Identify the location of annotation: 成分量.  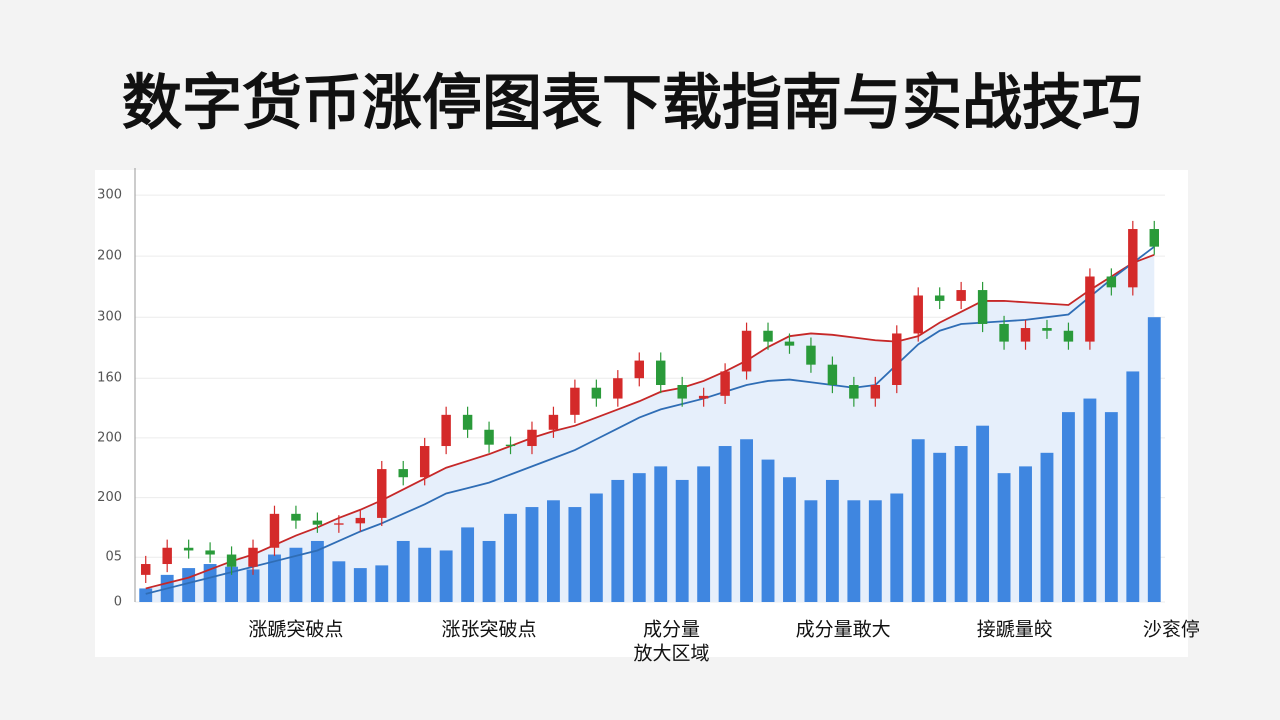
(671, 630).